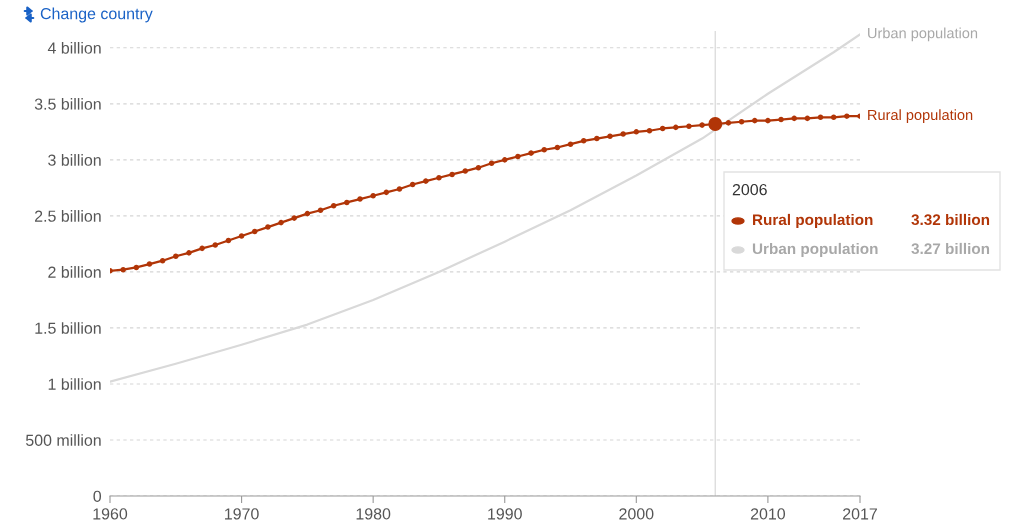  Describe the element at coordinates (74, 48) in the screenshot. I see `y-tick-label: 4 billion` at that location.